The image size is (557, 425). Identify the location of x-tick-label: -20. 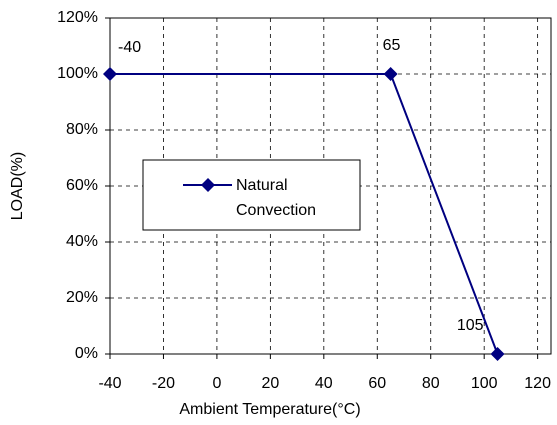
(163, 383).